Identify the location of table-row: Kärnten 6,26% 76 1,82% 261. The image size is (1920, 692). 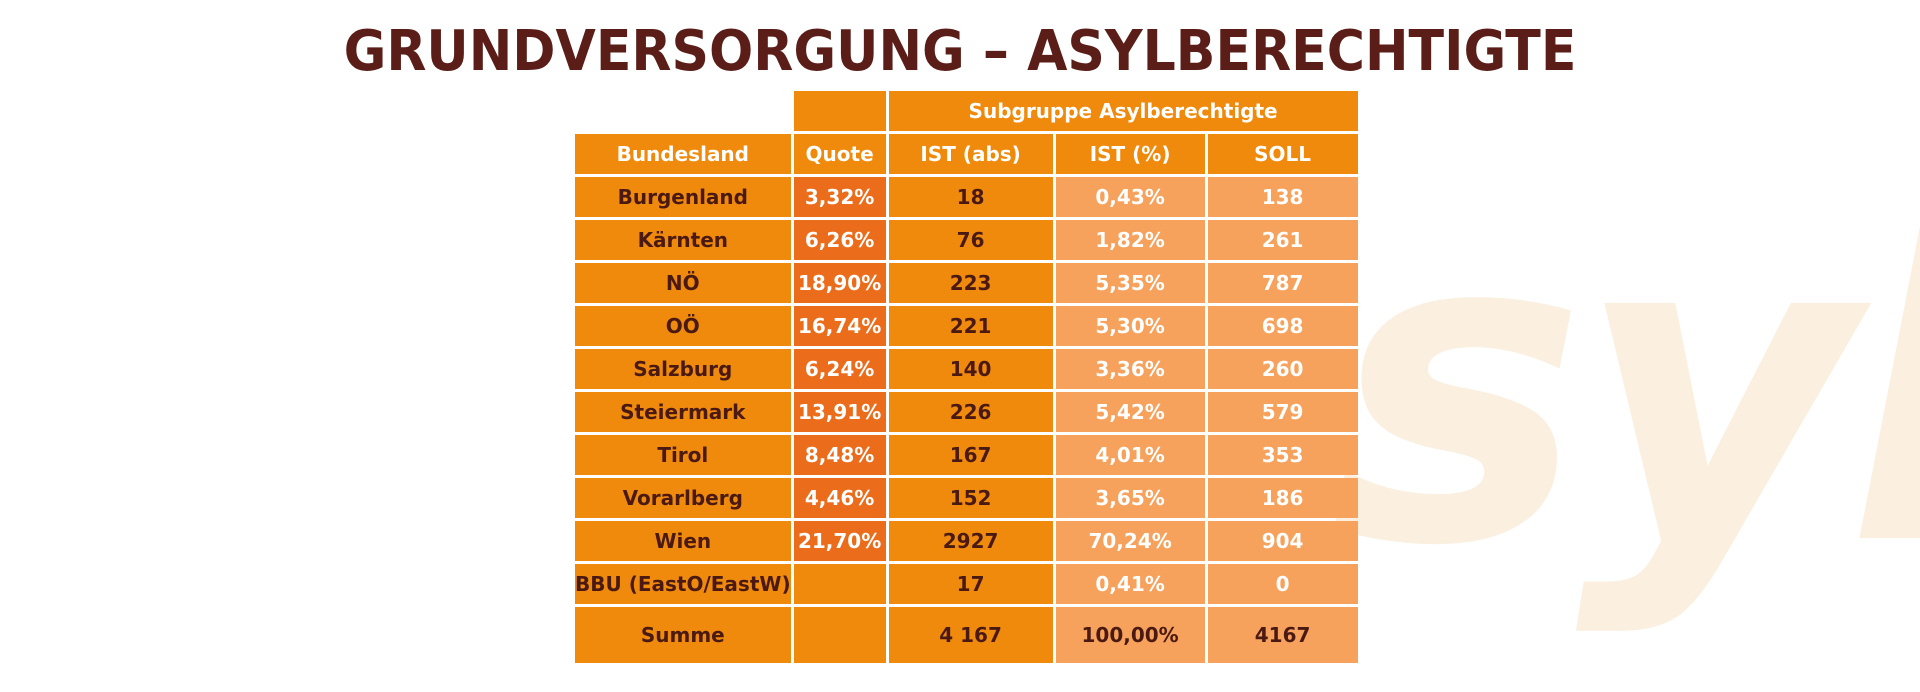
(966, 240).